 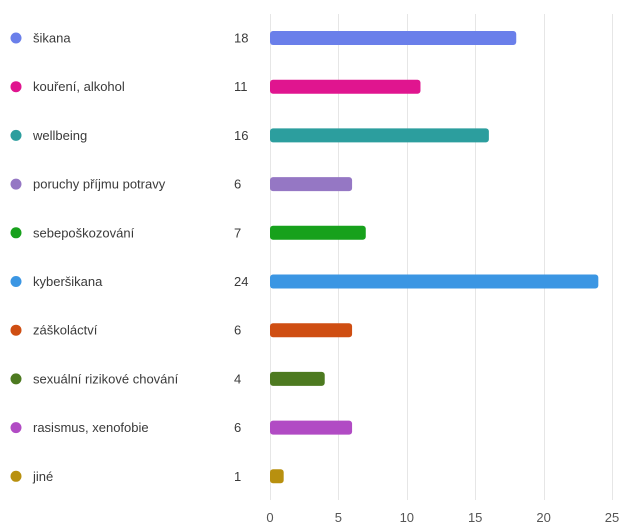 I want to click on value-label: 7, so click(x=237, y=232).